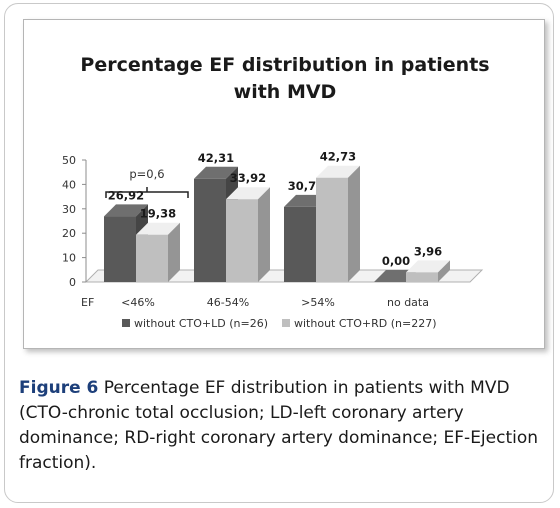  I want to click on data-label: 30,77, so click(306, 186).